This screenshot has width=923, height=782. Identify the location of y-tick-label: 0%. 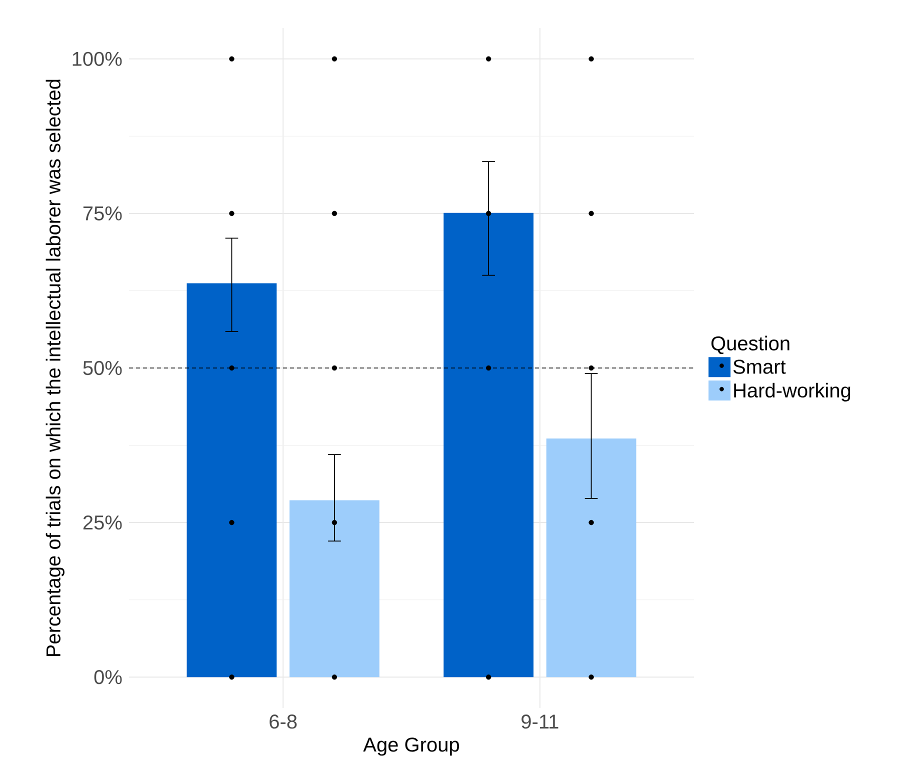
(108, 677).